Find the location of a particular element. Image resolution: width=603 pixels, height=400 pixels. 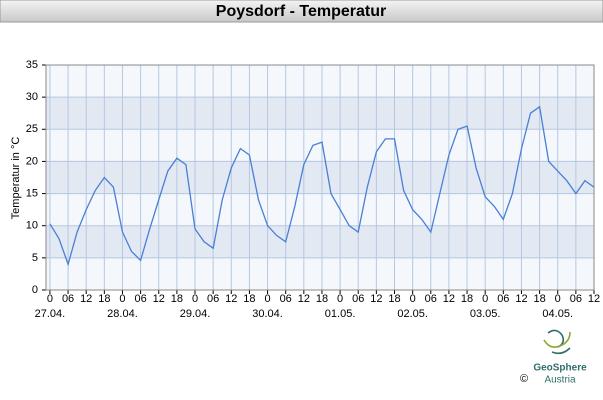

date-label: 27.04. is located at coordinates (50, 314).